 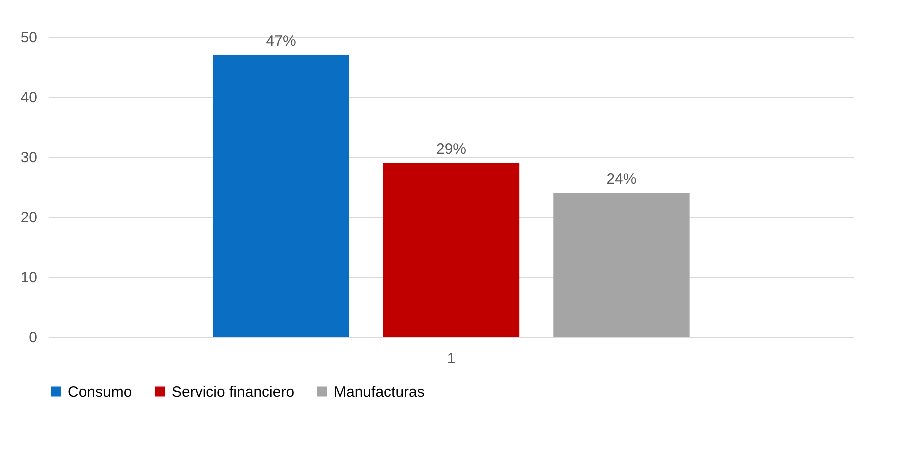 What do you see at coordinates (100, 392) in the screenshot?
I see `legend-label: Consumo` at bounding box center [100, 392].